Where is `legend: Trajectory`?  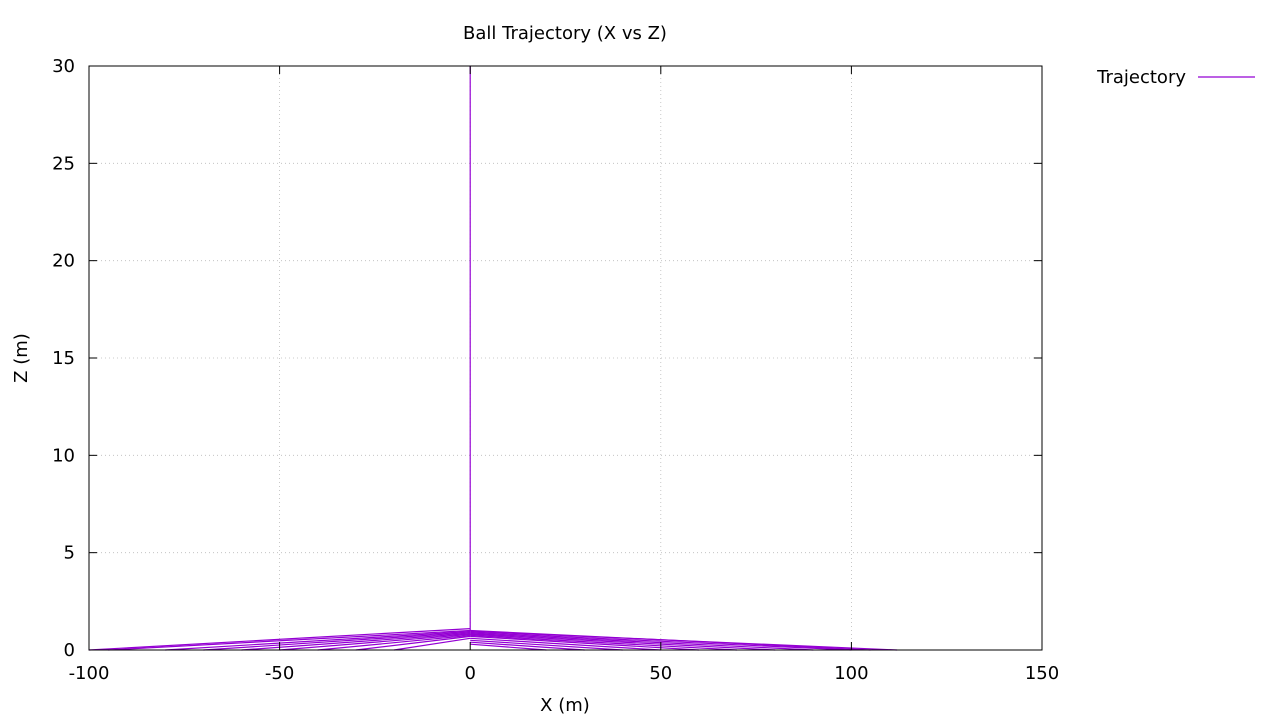 legend: Trajectory is located at coordinates (1175, 77).